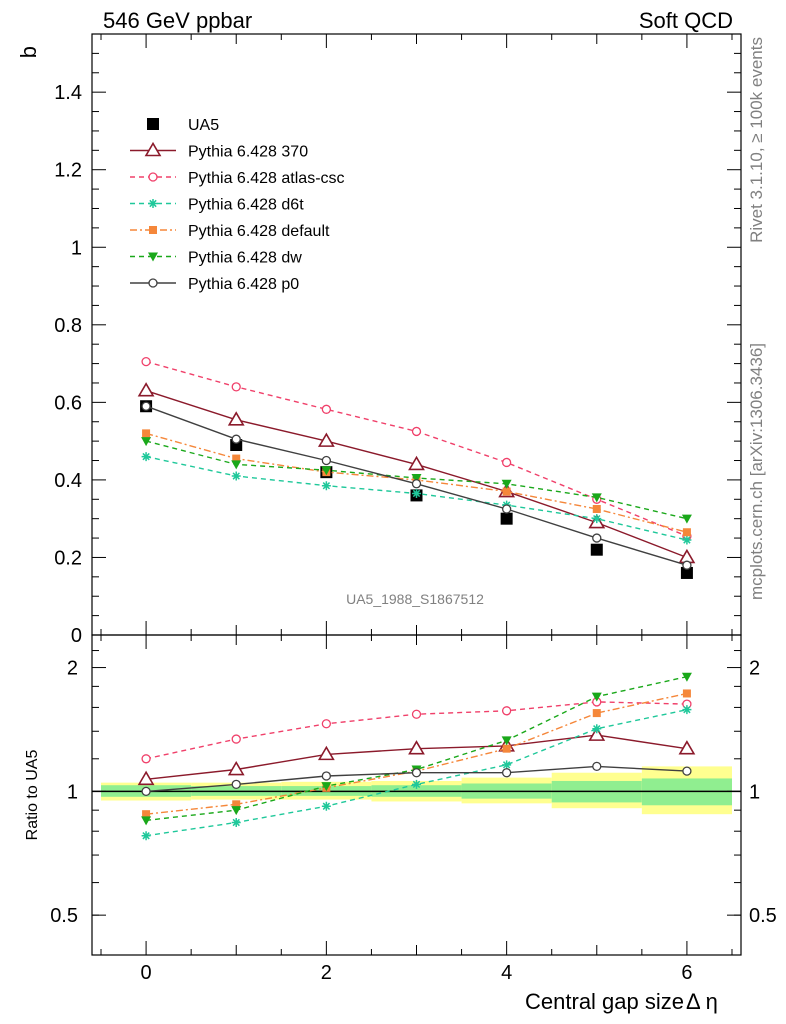 The image size is (786, 1024). I want to click on y-tick-label: 2, so click(72, 669).